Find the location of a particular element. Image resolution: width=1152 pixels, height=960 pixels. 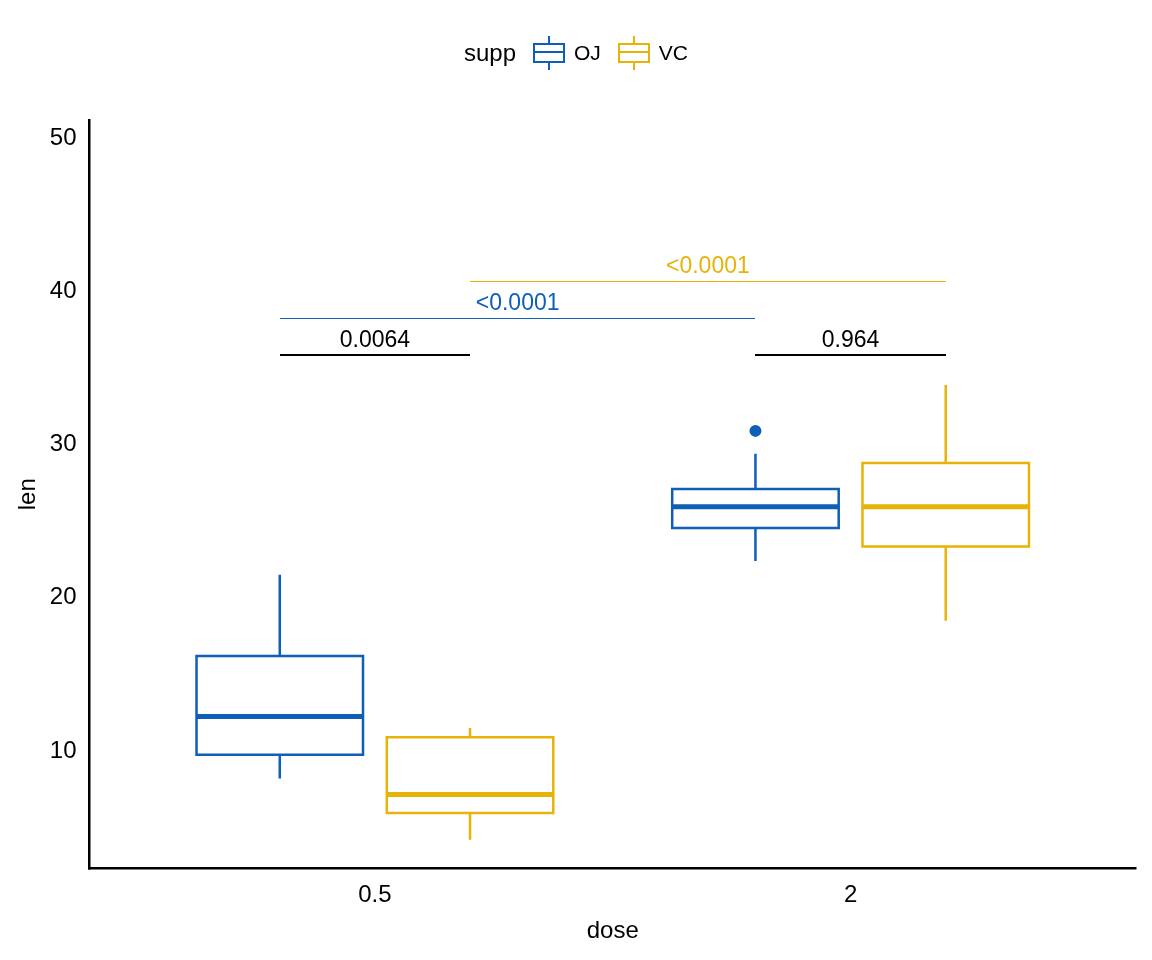

y-tick-label: 50 is located at coordinates (63, 136).